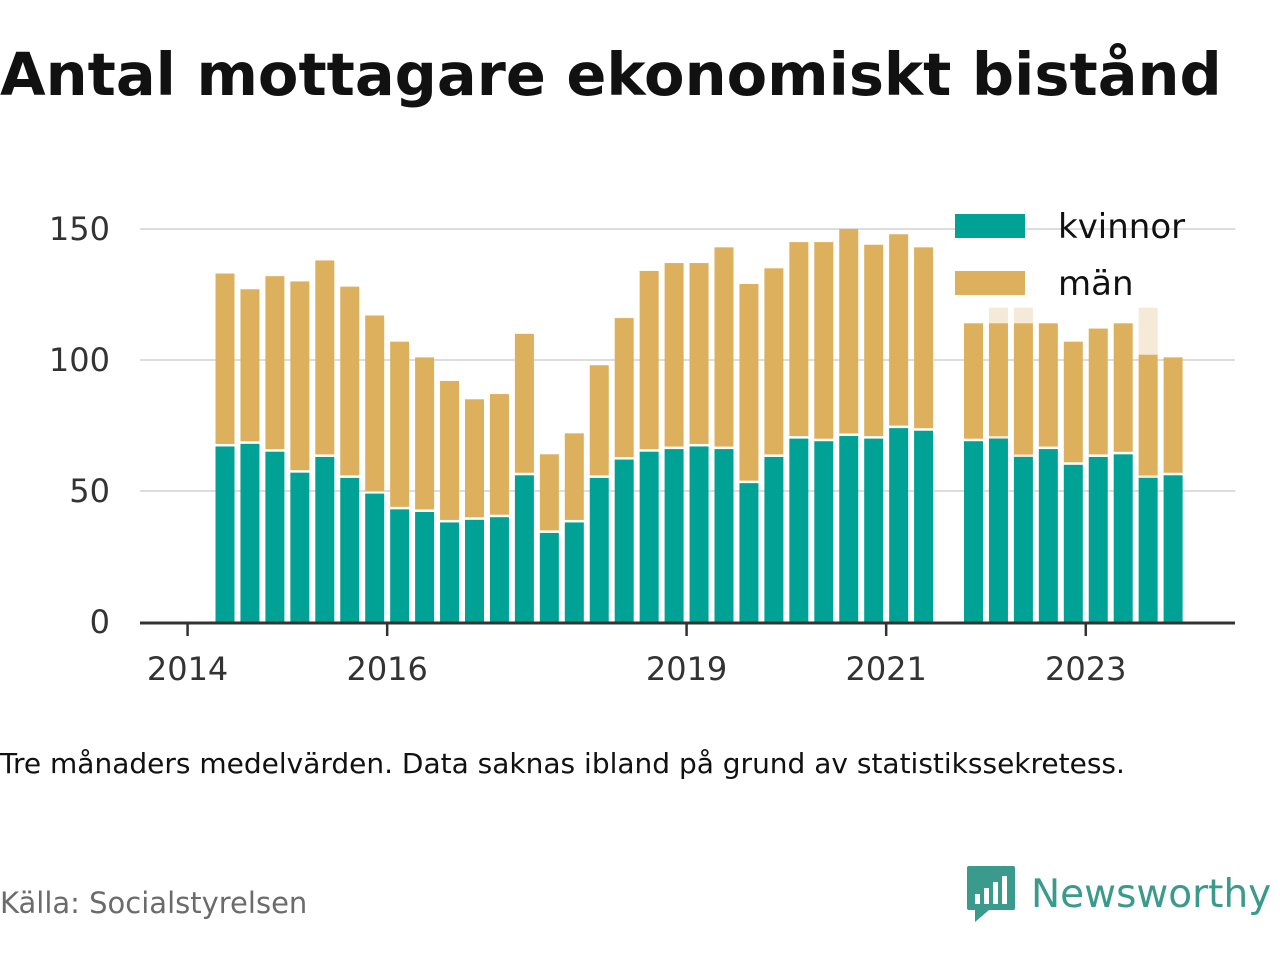 Image resolution: width=1280 pixels, height=960 pixels. I want to click on x-tick-label: 2019, so click(686, 669).